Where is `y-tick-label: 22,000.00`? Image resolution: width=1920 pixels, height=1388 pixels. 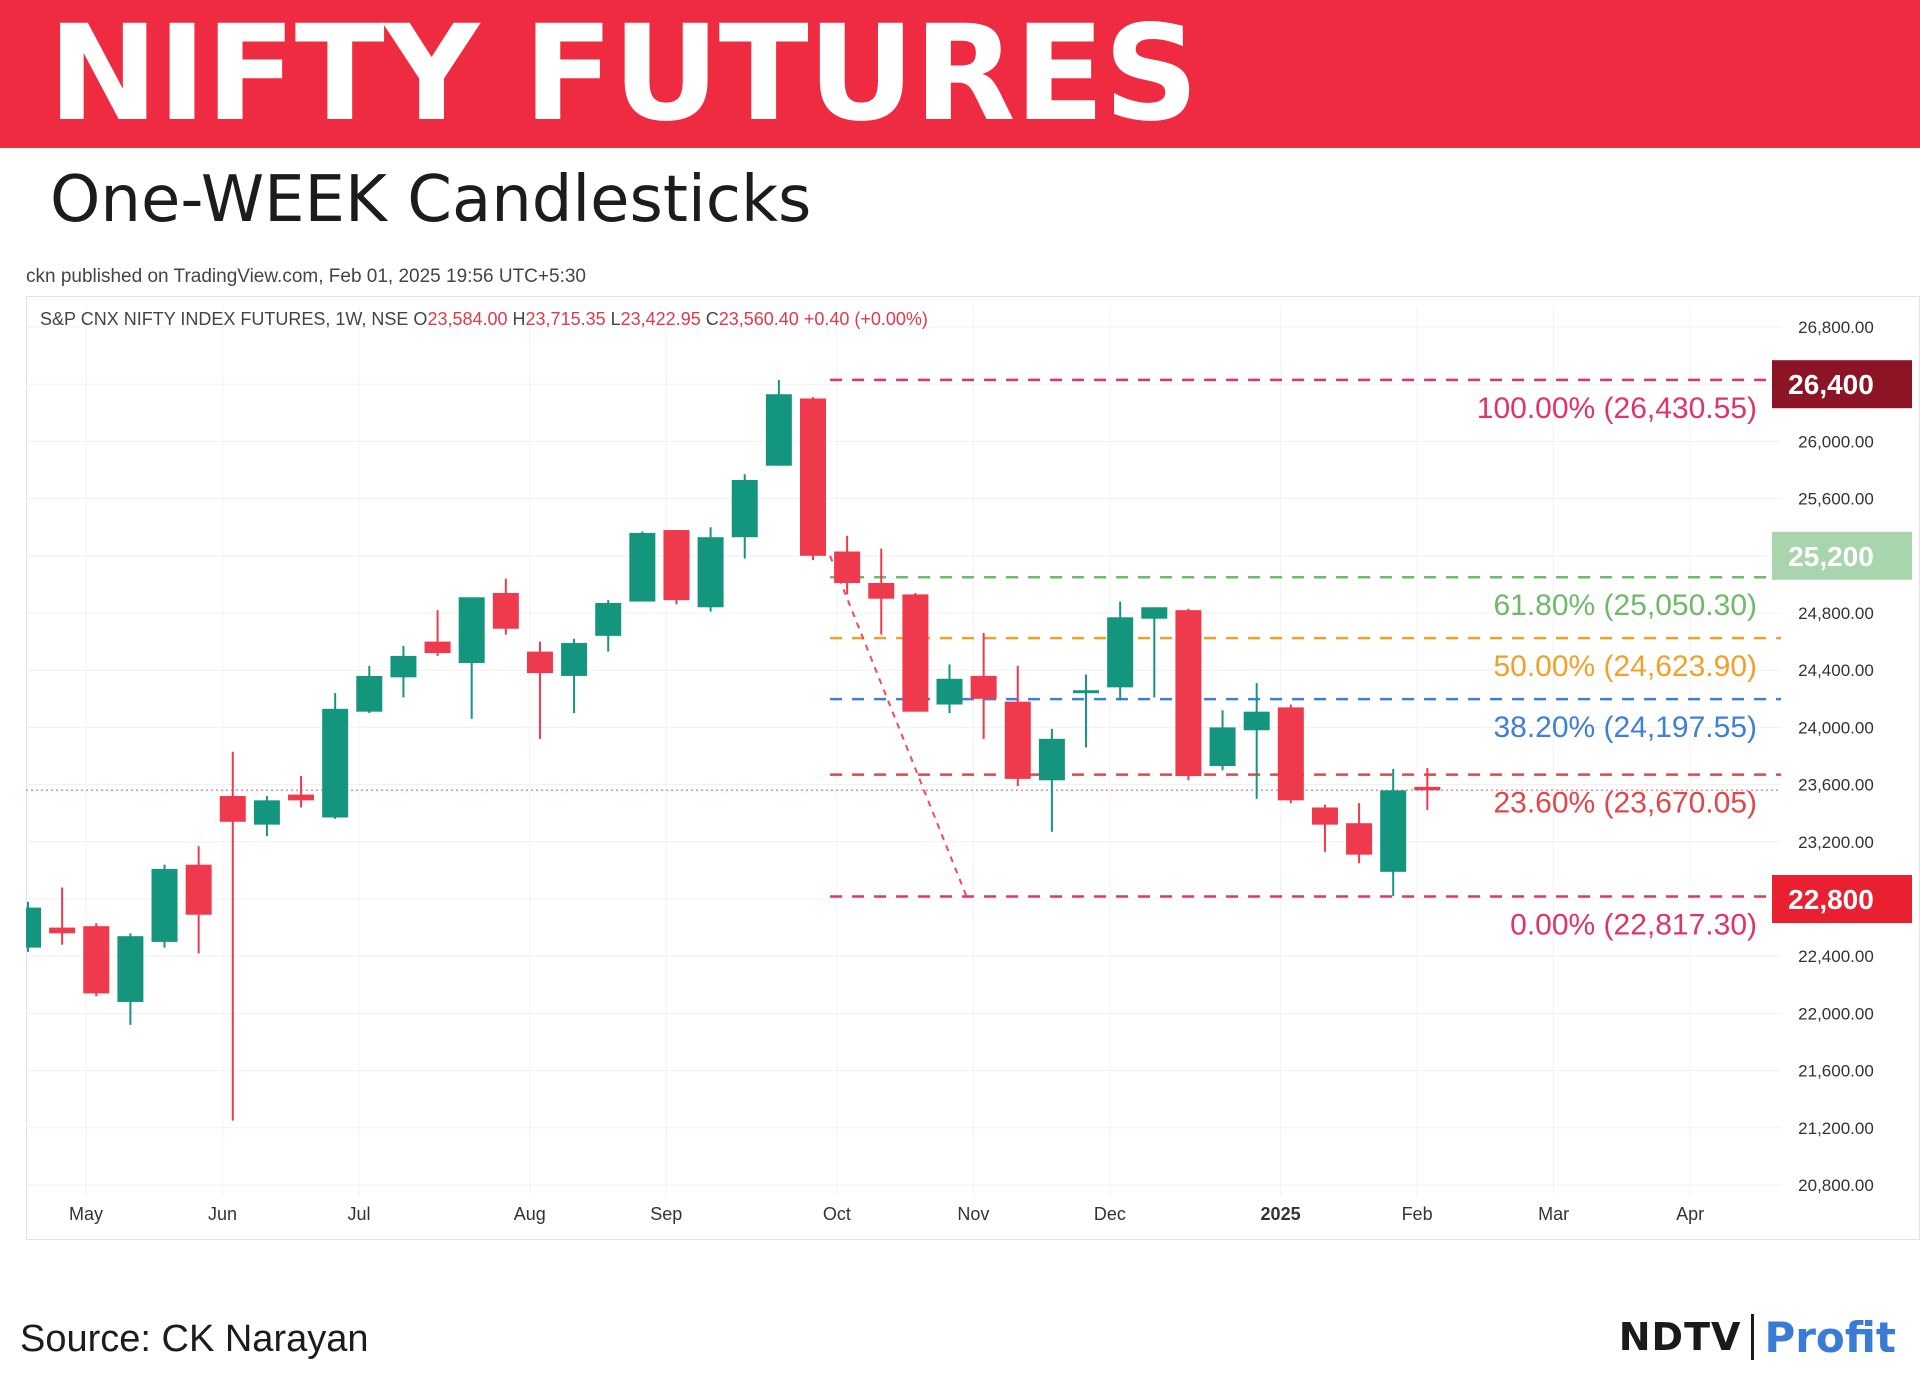 y-tick-label: 22,000.00 is located at coordinates (1836, 1013).